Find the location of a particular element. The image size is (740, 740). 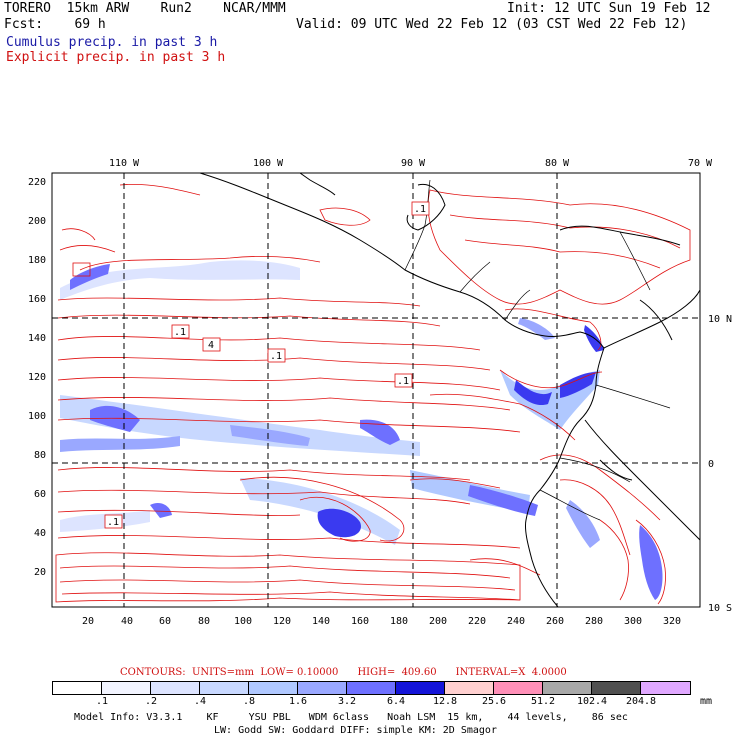

colorbar-label: 6.4 is located at coordinates (396, 701).